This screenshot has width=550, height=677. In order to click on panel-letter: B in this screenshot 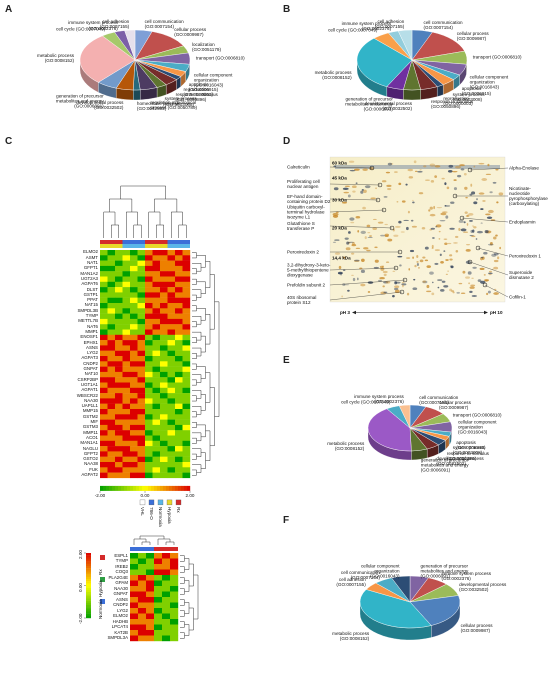, I will do `click(287, 9)`.